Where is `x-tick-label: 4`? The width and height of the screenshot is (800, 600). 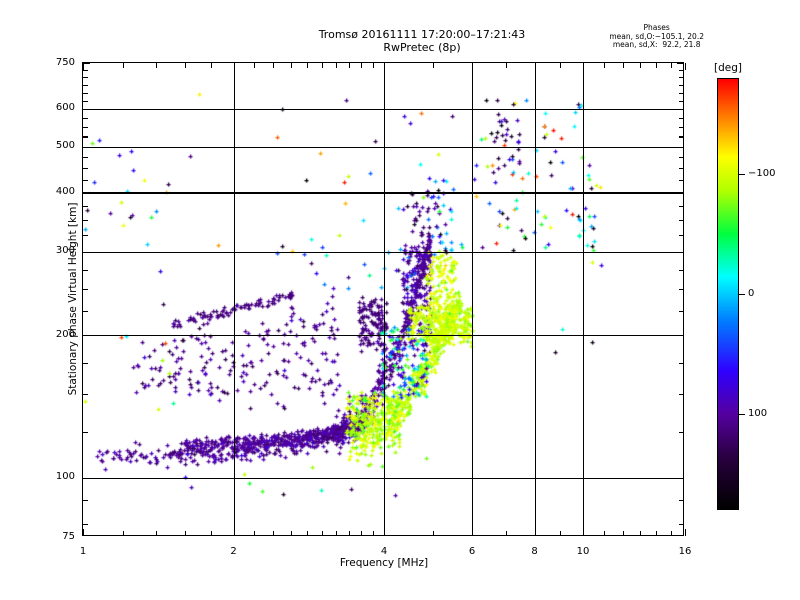 x-tick-label: 4 is located at coordinates (384, 551).